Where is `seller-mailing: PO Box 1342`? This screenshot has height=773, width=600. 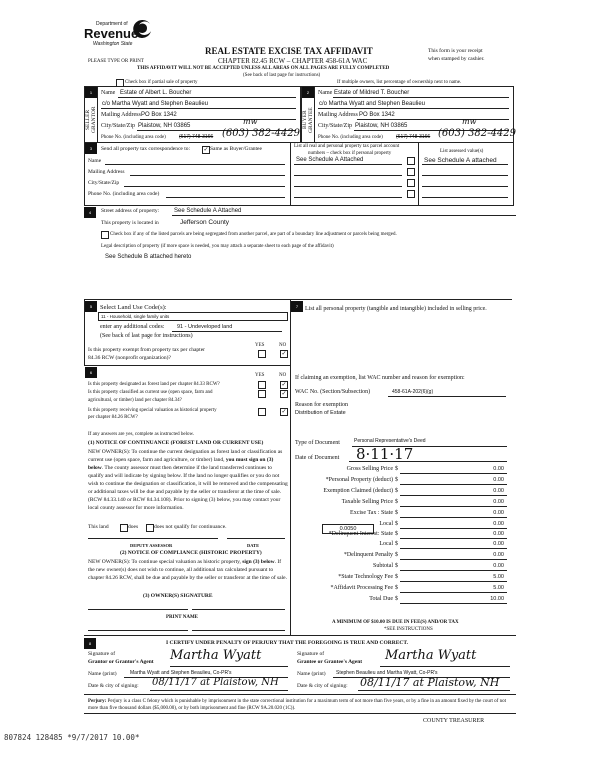 seller-mailing: PO Box 1342 is located at coordinates (159, 115).